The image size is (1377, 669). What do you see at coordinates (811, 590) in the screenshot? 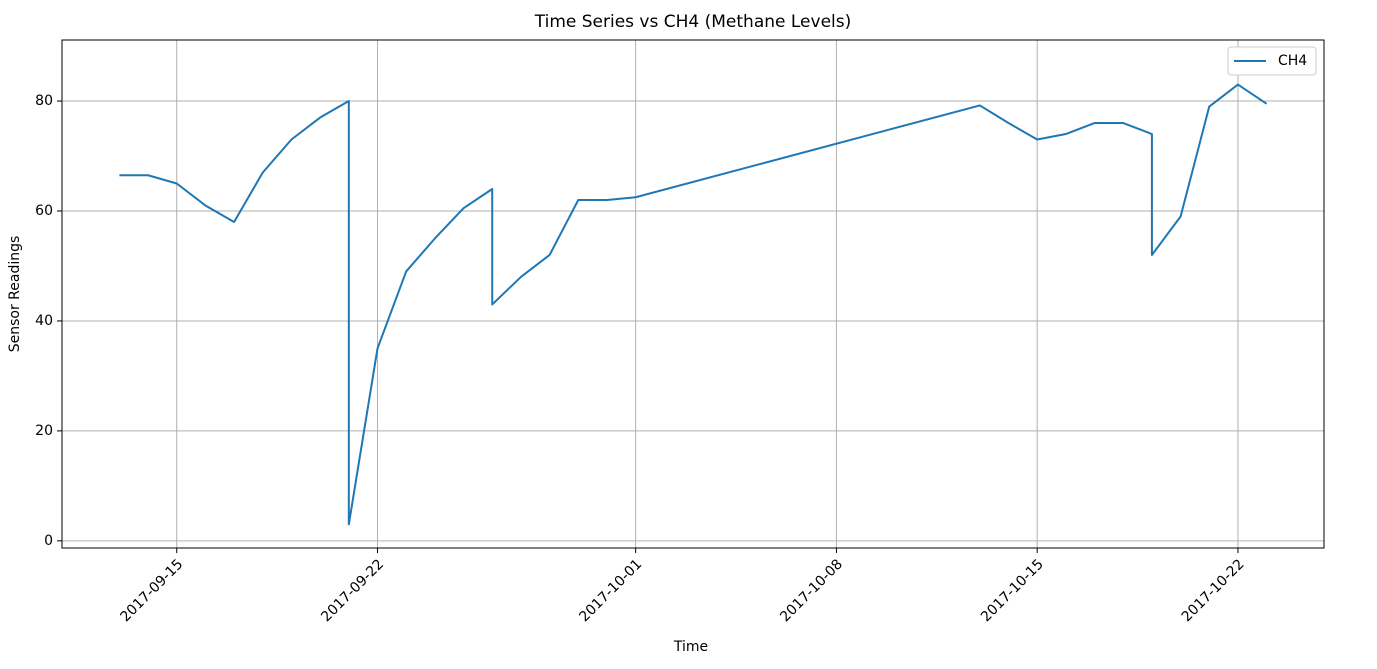
I see `x-tick-label: 2017-10-08` at bounding box center [811, 590].